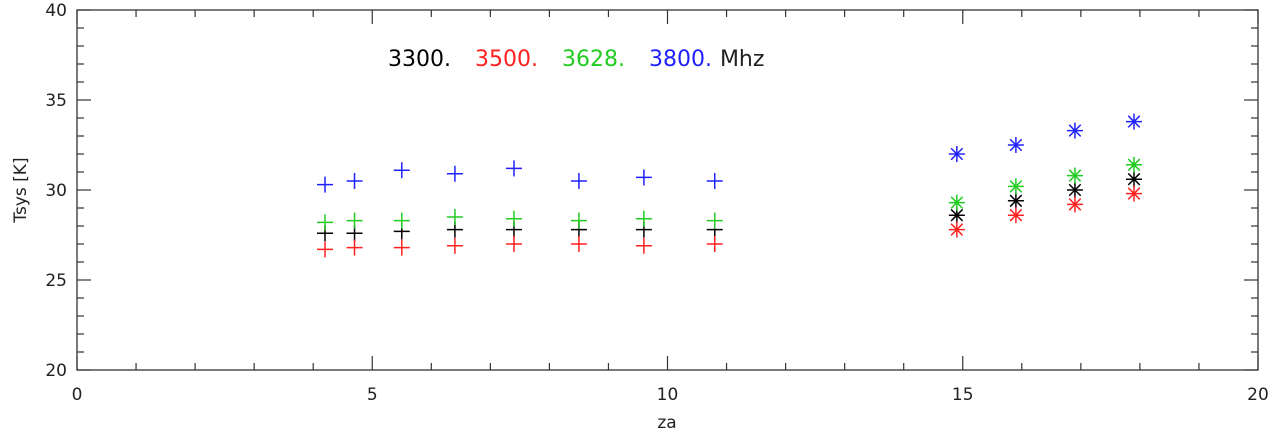  Describe the element at coordinates (668, 395) in the screenshot. I see `x-tick-label: 10` at that location.